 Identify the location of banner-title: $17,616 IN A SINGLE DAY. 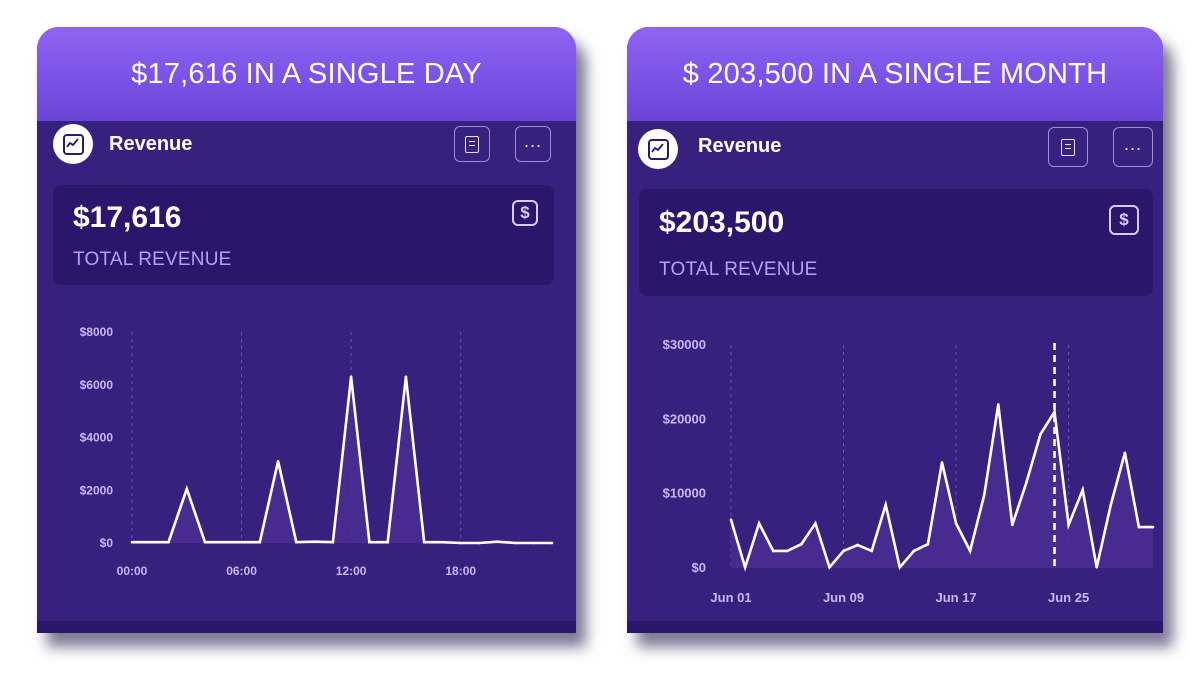
(306, 74).